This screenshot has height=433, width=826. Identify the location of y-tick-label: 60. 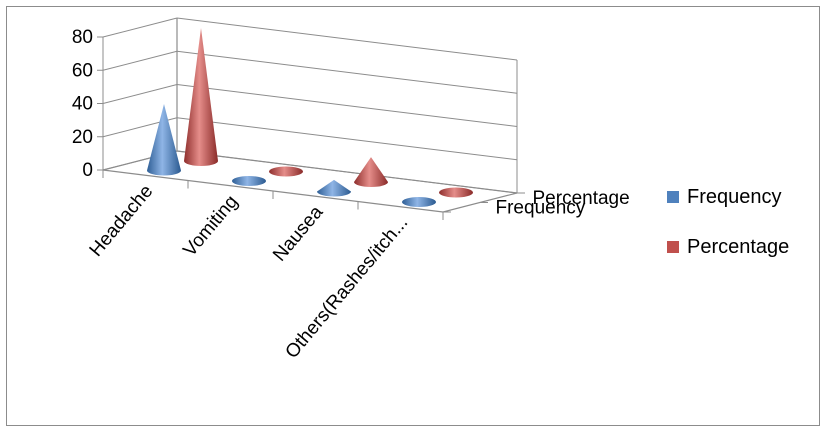
(82, 70).